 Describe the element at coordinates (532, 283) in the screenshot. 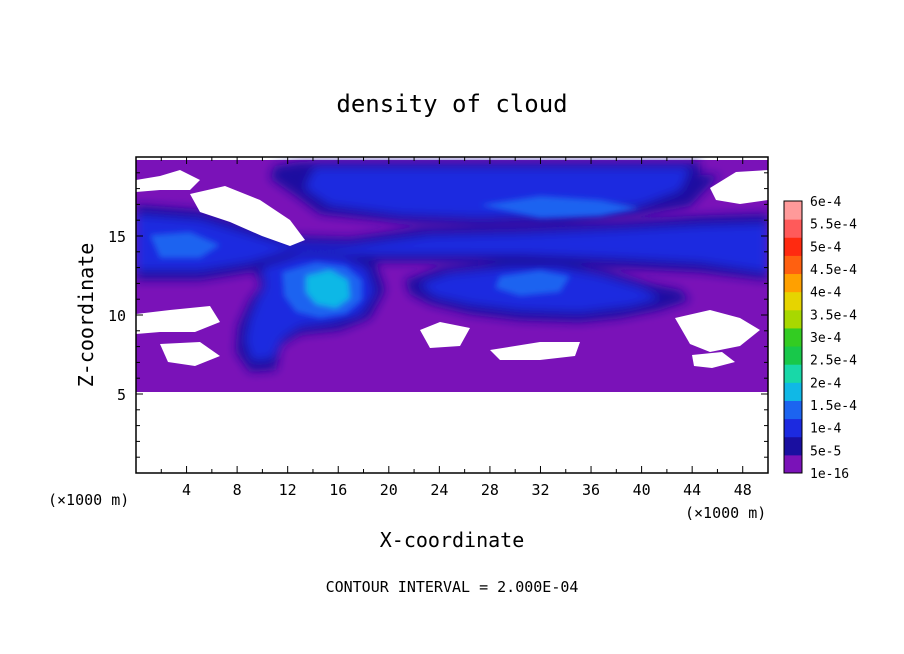

I see `lobe-core-mid` at that location.